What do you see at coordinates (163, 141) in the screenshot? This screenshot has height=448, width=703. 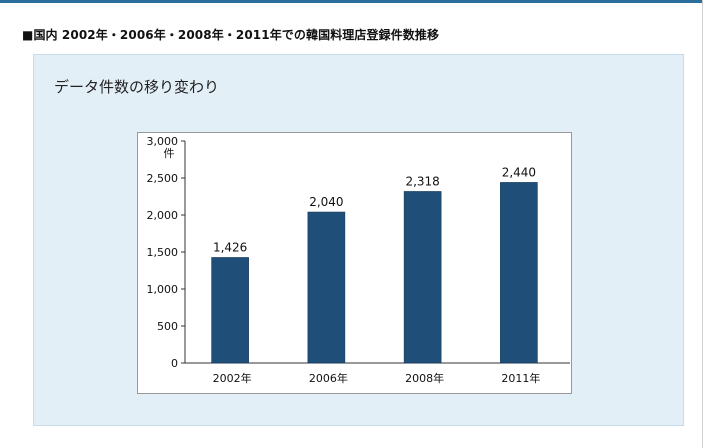 I see `y-tick-label: 3,000` at bounding box center [163, 141].